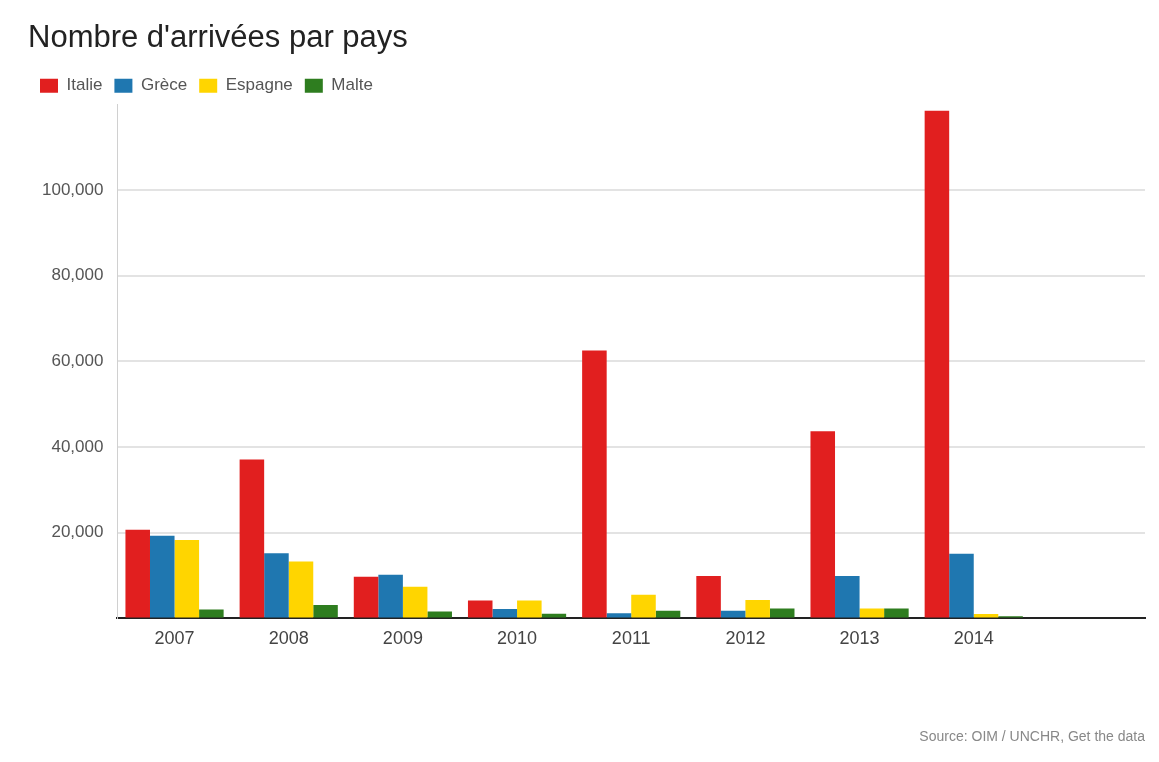  I want to click on y-tick-label: 80,000, so click(77, 275).